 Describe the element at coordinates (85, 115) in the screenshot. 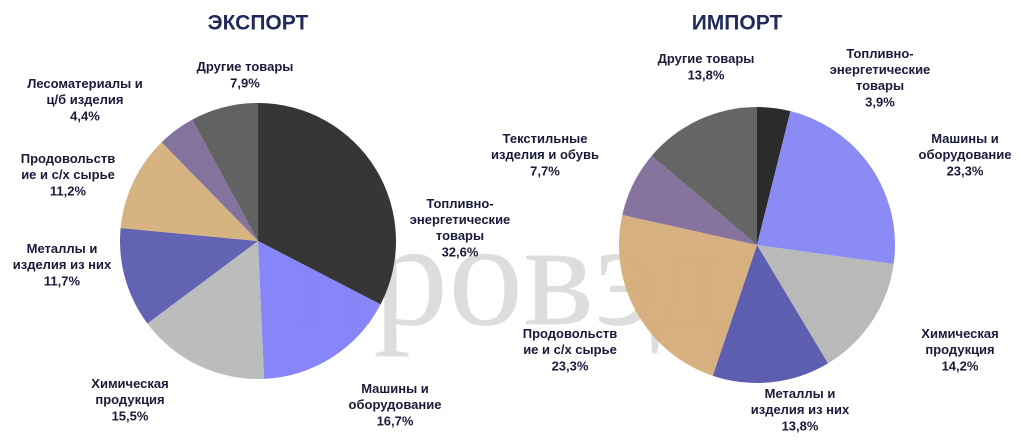

I see `value-label: 4,4%` at that location.